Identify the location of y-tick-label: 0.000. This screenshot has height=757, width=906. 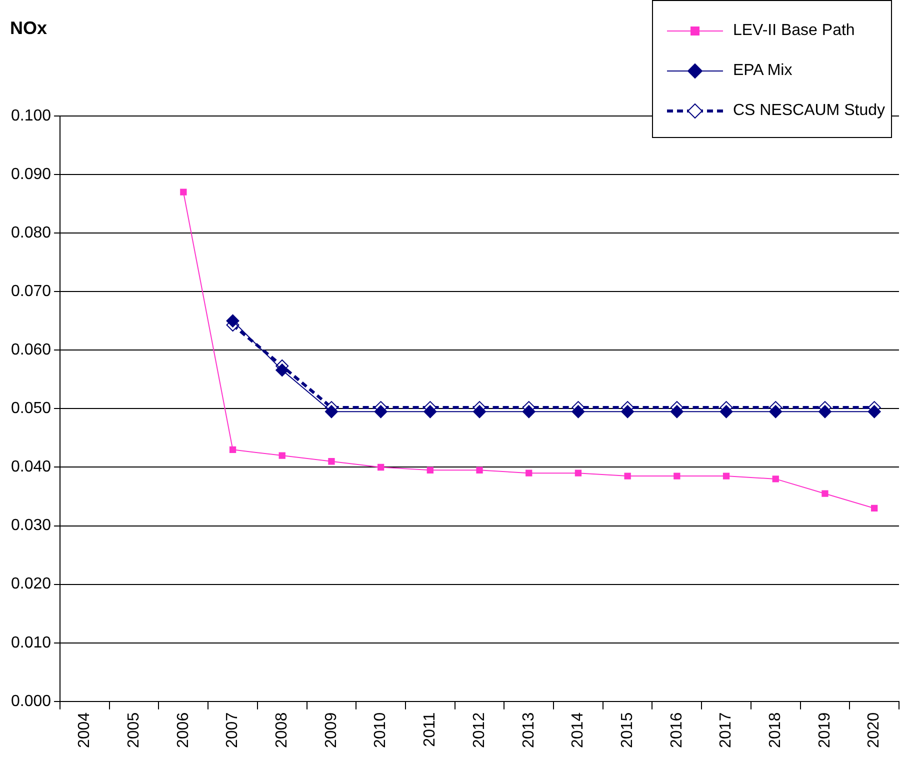
(31, 701).